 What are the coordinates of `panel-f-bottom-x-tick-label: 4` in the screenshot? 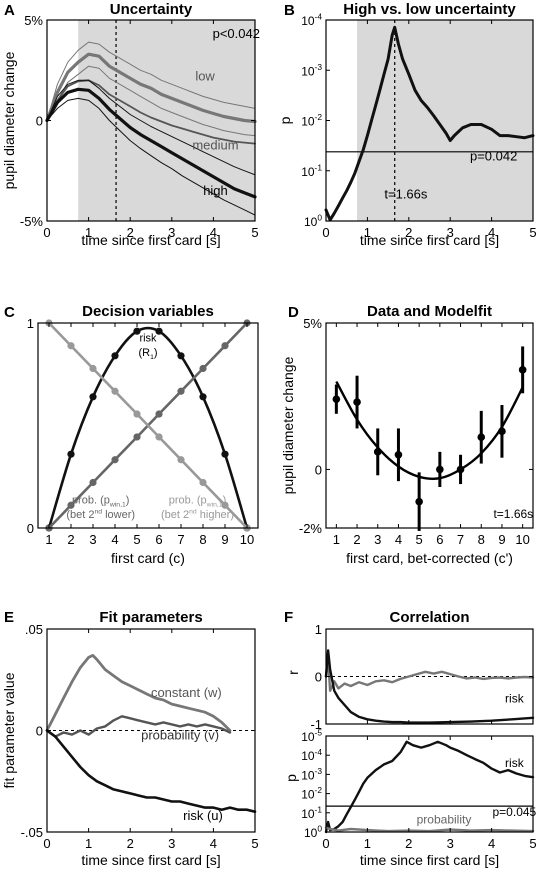 It's located at (491, 843).